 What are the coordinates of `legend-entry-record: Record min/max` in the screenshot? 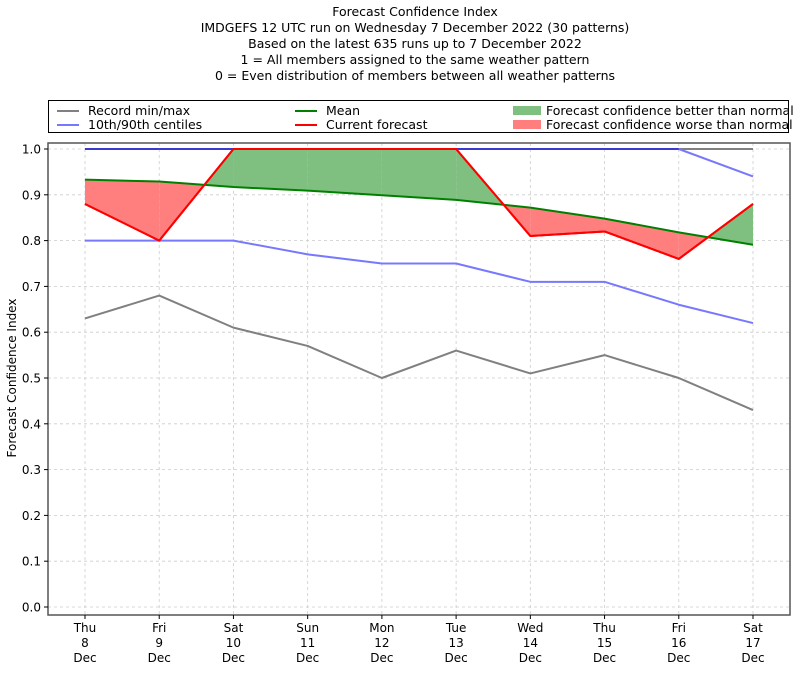 It's located at (123, 110).